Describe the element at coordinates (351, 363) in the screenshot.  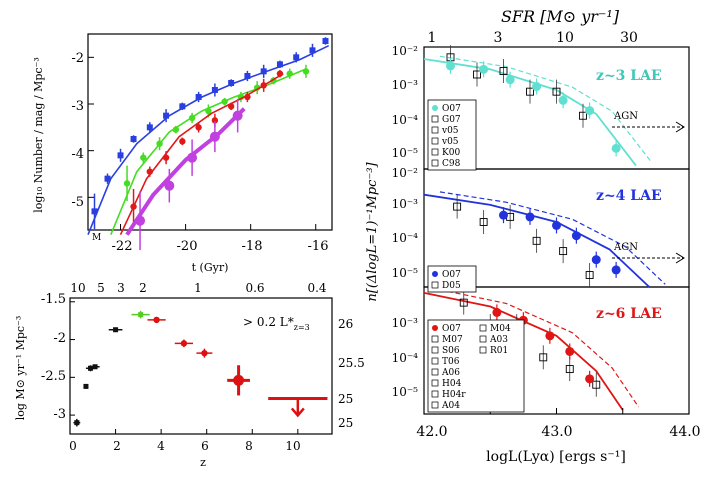
I see `sfrd-right-tick: 25.5` at that location.